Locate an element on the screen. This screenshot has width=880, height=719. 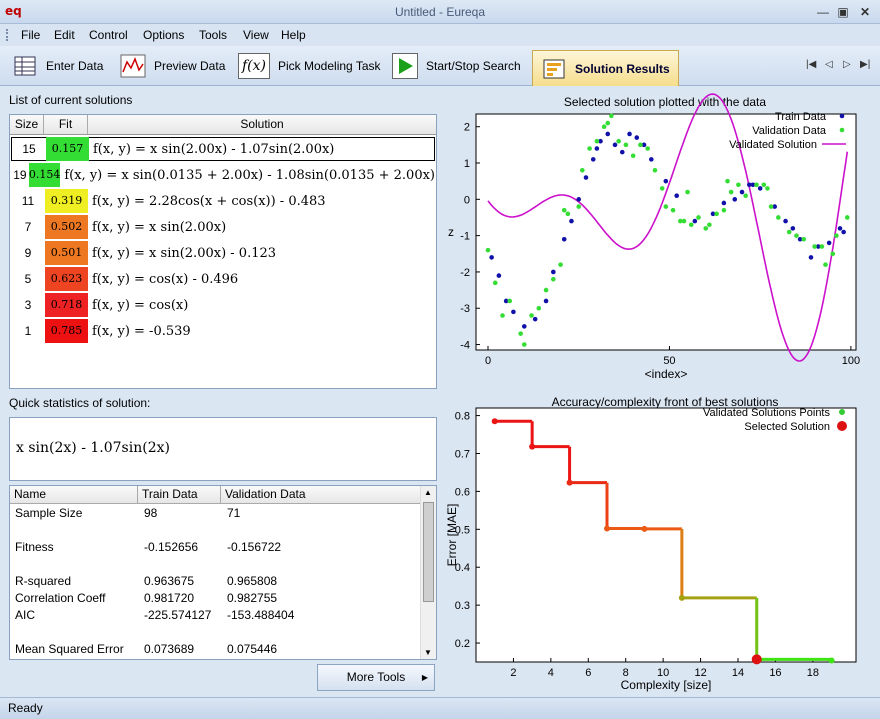
solution-row: 3 0.718 f(x, y) = cos(x) is located at coordinates (223, 305).